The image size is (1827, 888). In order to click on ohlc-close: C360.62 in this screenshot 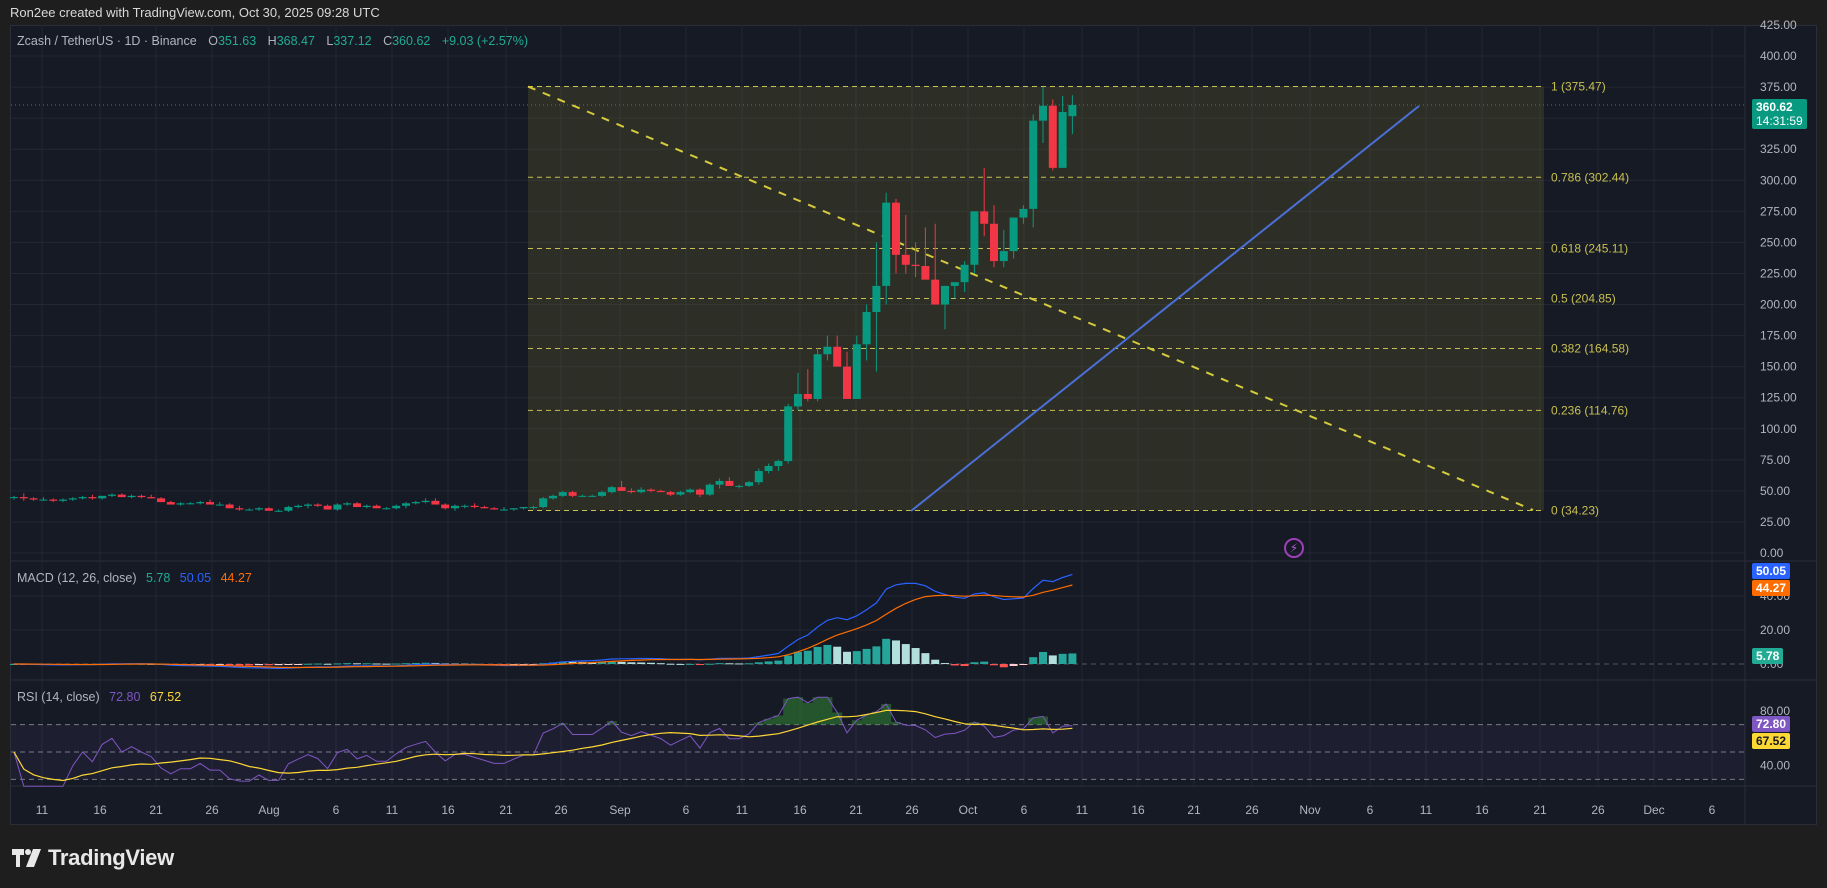, I will do `click(407, 41)`.